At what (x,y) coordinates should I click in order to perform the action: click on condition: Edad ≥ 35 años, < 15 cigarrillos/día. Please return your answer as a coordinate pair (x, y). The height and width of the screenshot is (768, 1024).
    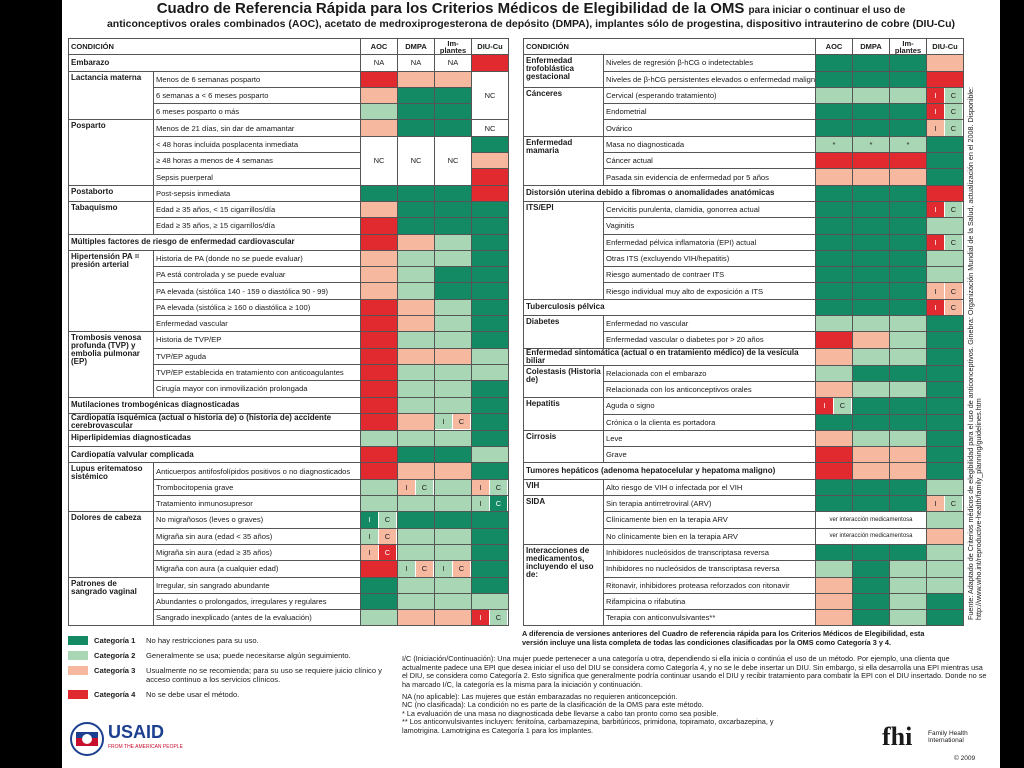
    Looking at the image, I should click on (257, 209).